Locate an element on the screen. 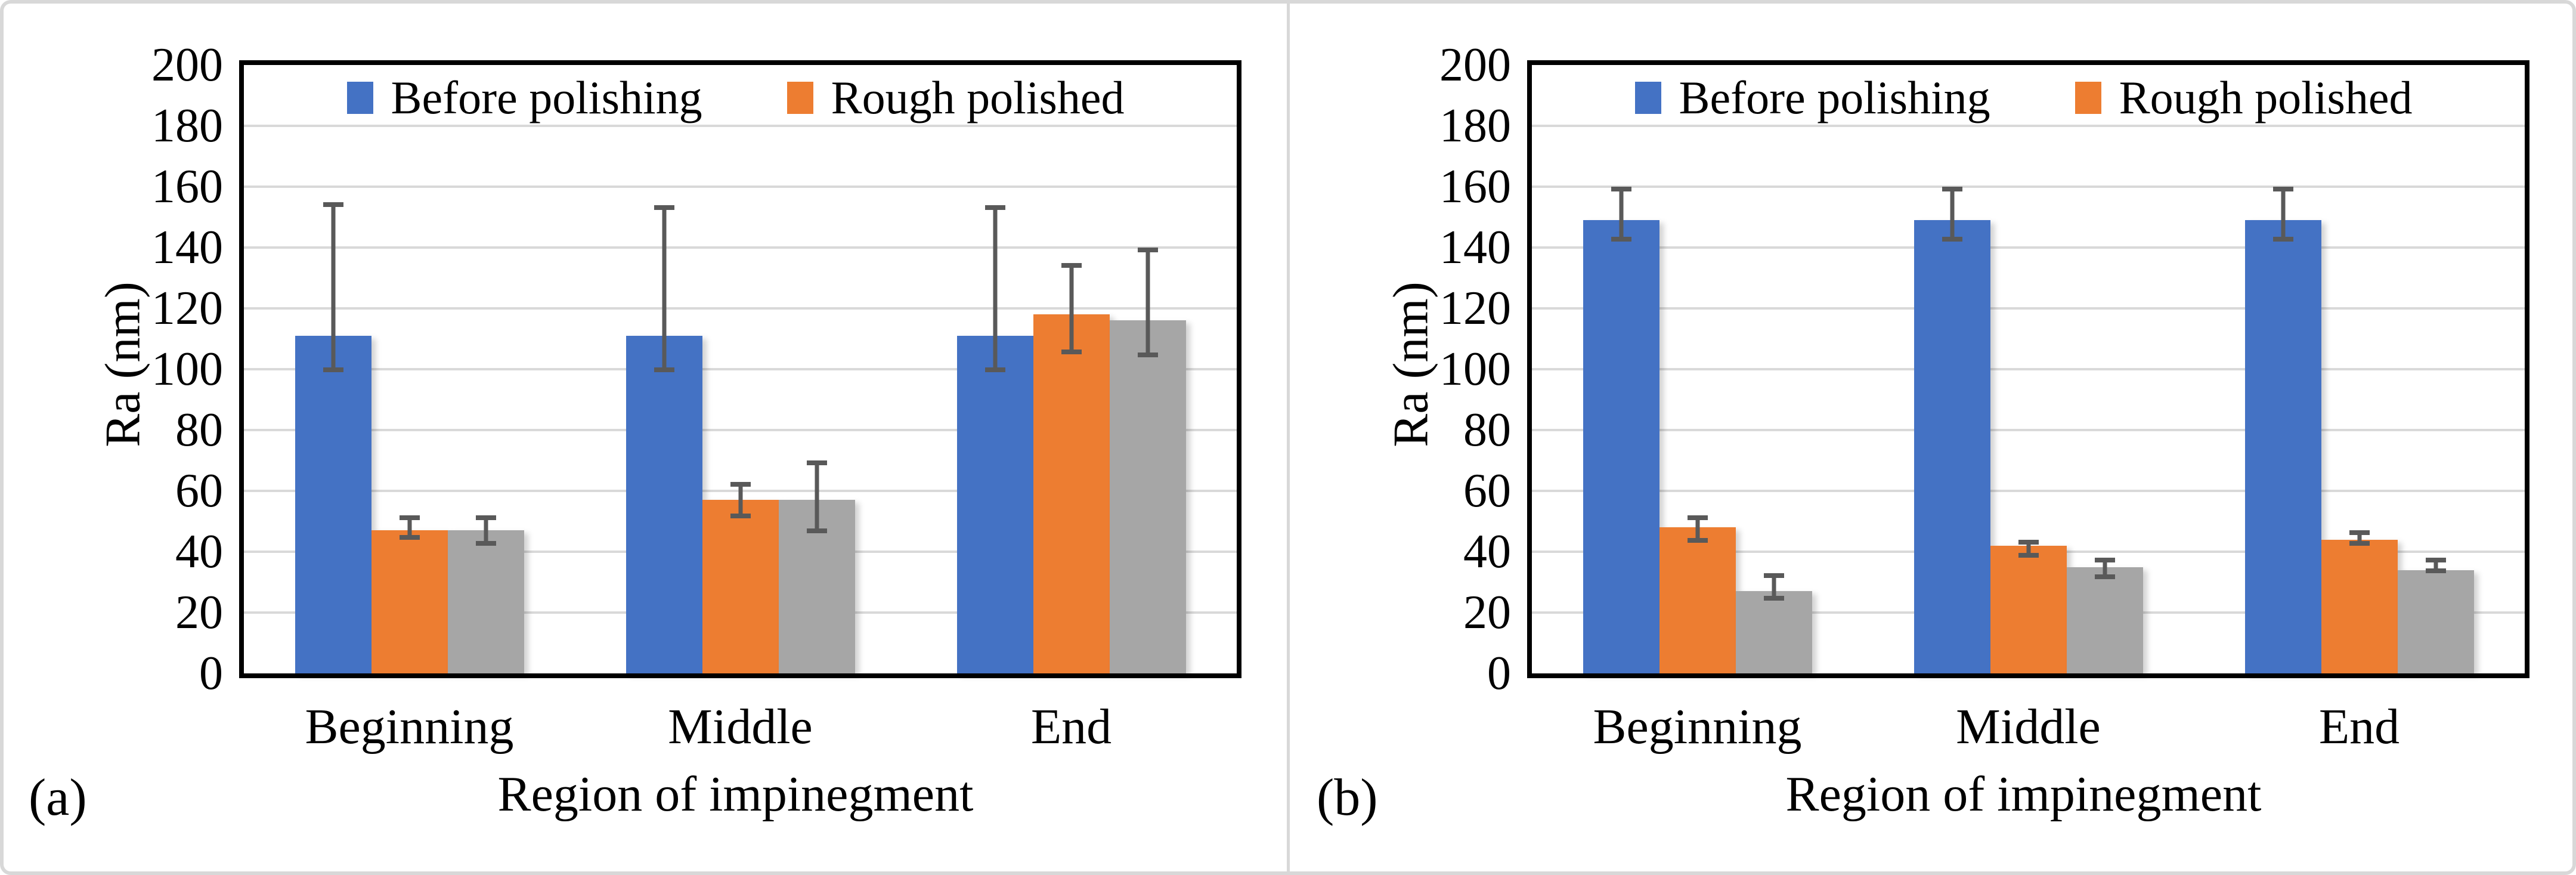  y-tick-label: 200 is located at coordinates (187, 65).